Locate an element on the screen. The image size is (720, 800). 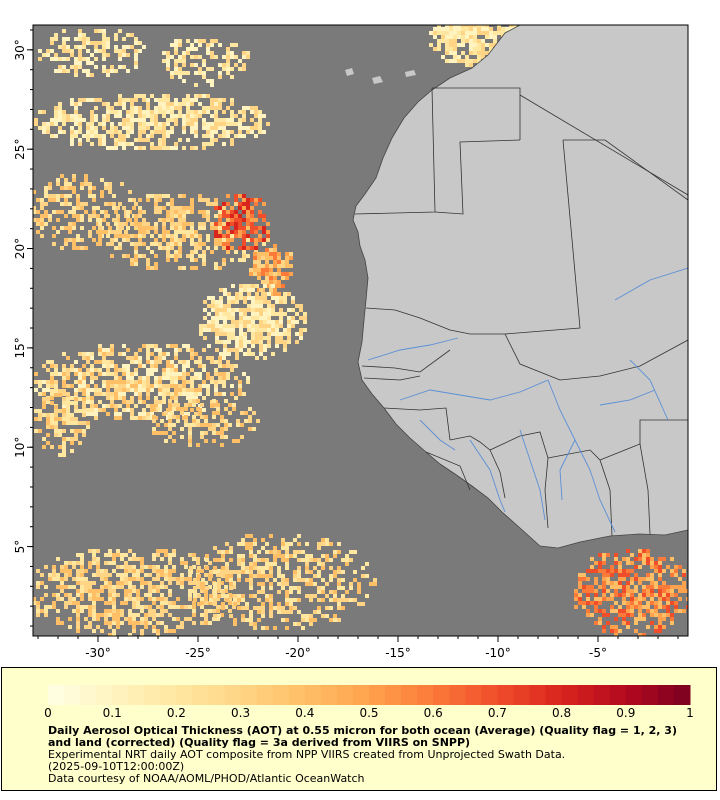
colorbar-tick-label: 0.6 is located at coordinates (433, 713).